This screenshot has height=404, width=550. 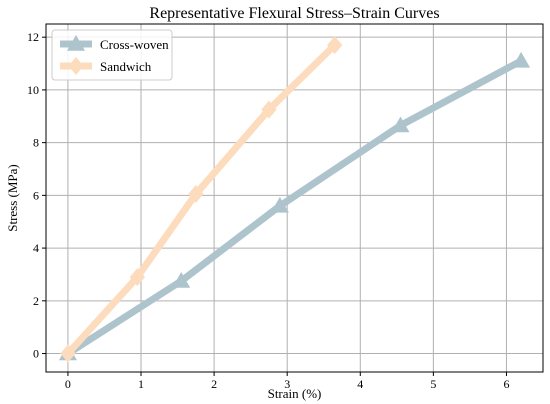 What do you see at coordinates (36, 301) in the screenshot?
I see `y-tick-label: 2` at bounding box center [36, 301].